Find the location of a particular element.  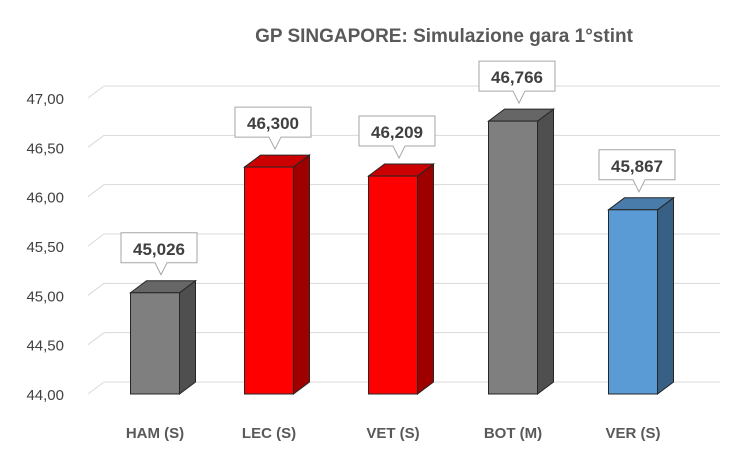

data-label-text: 46,766 is located at coordinates (517, 77).